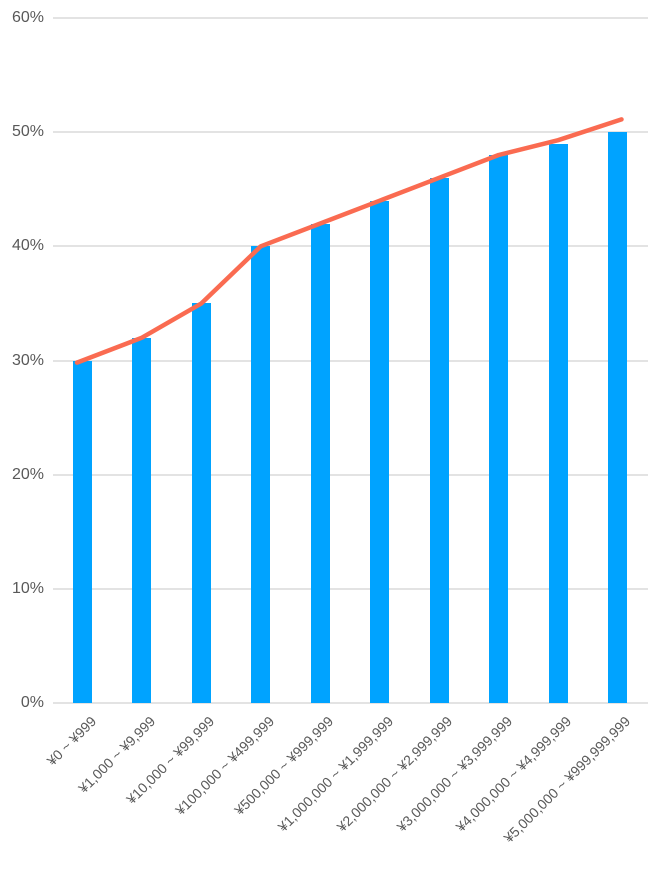  Describe the element at coordinates (27, 246) in the screenshot. I see `y-axis-tick-label: 40%` at that location.